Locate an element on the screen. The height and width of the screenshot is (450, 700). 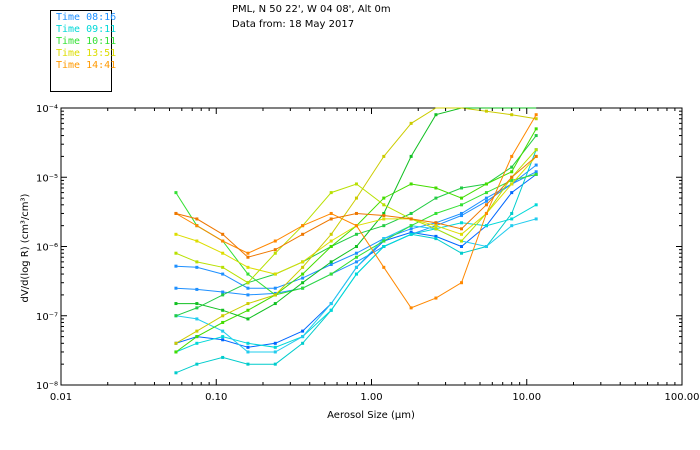
y-tick-label: 10⁻⁸ is located at coordinates (47, 386).